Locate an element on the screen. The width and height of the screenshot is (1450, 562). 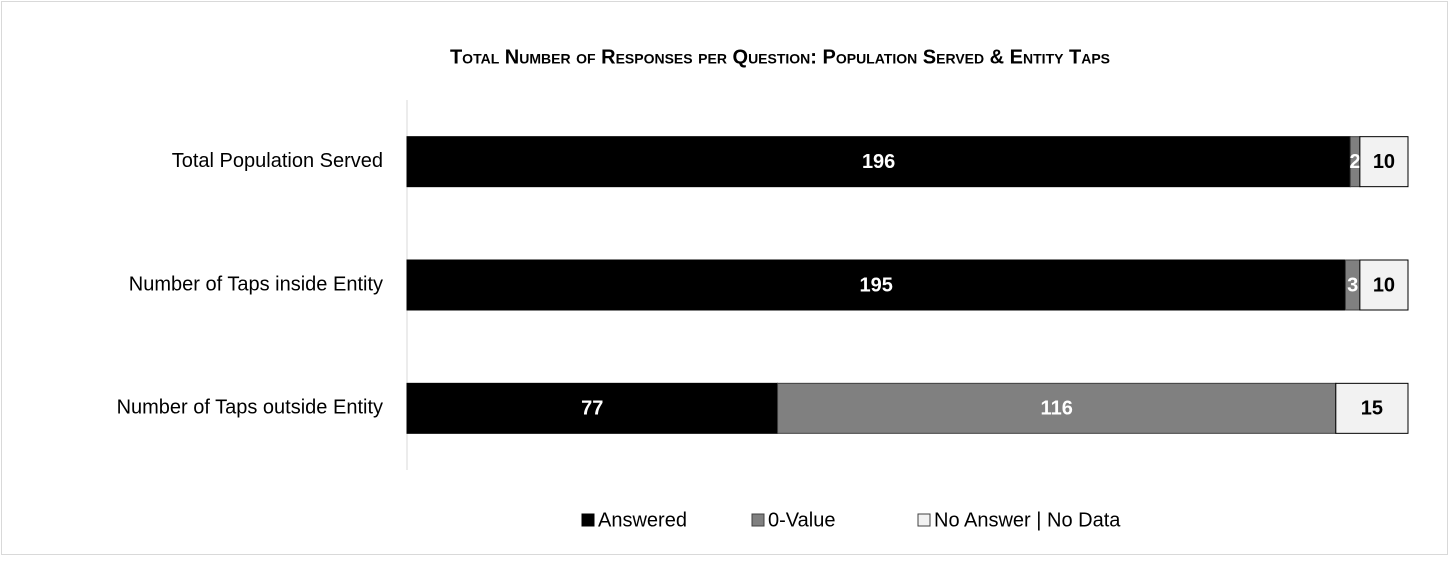
data-label: 15 is located at coordinates (1372, 409).